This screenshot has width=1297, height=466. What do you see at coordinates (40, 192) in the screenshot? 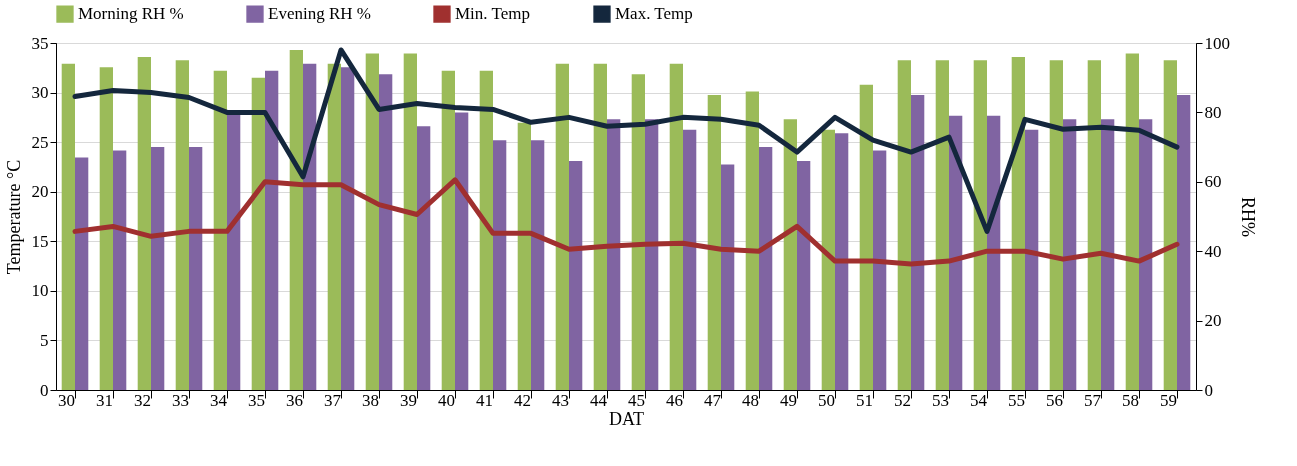
I see `y-tick-label: 20` at bounding box center [40, 192].